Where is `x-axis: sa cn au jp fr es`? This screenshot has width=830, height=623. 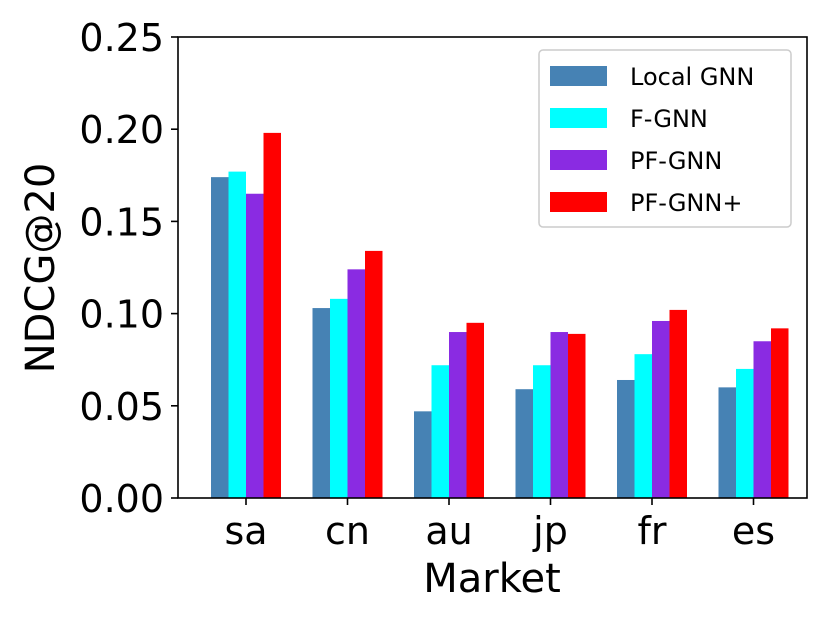
x-axis: sa cn au jp fr es is located at coordinates (499, 525).